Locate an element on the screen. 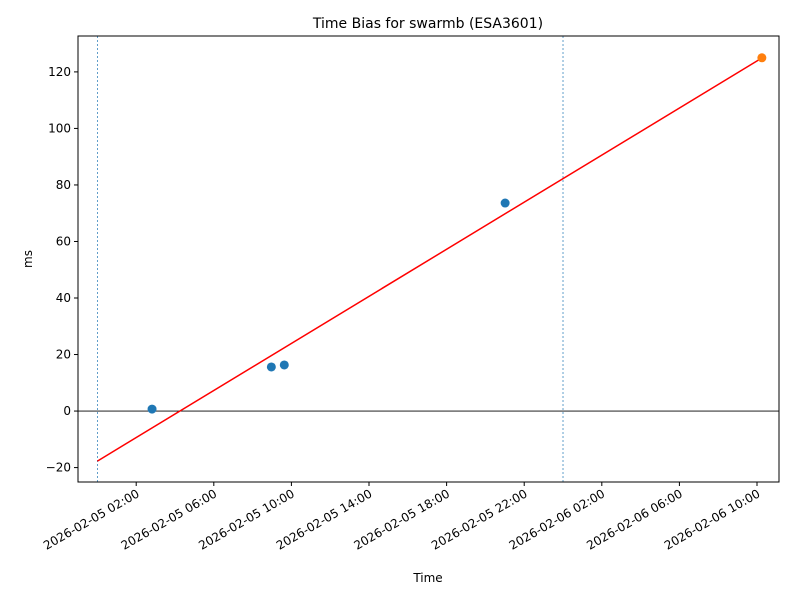 This screenshot has height=600, width=800. y-tick-label: 40 is located at coordinates (63, 298).